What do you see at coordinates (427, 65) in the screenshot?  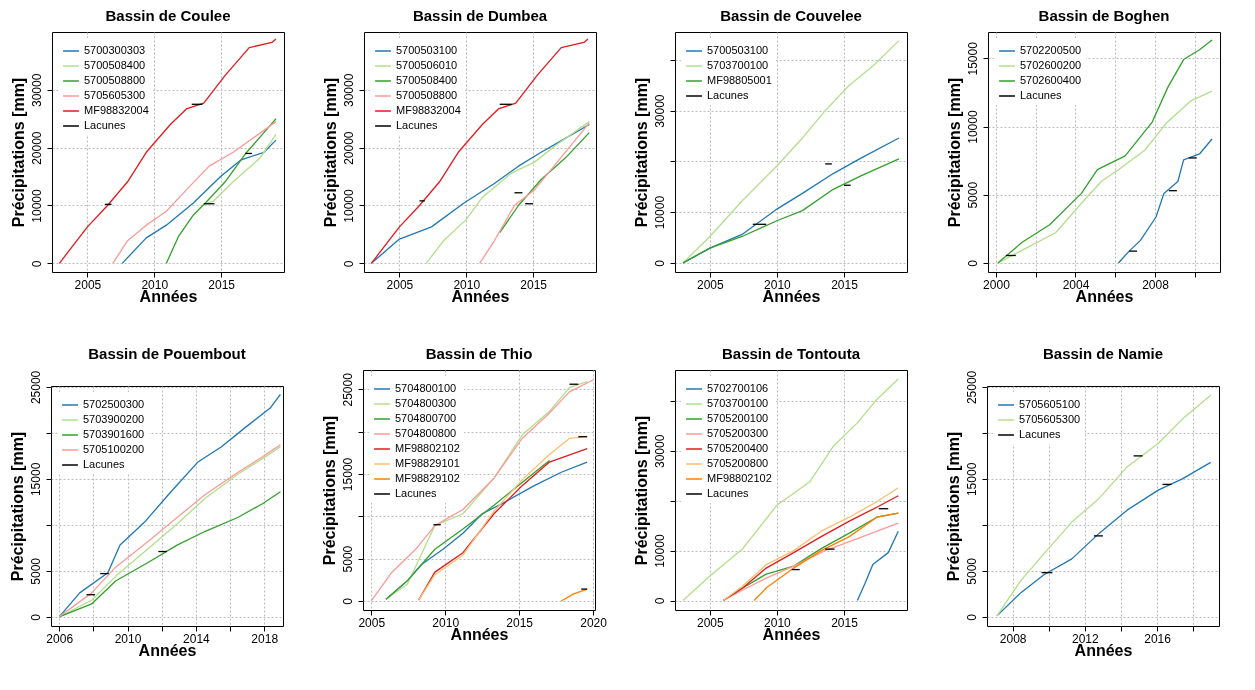 I see `legend-label: 5700506010` at bounding box center [427, 65].